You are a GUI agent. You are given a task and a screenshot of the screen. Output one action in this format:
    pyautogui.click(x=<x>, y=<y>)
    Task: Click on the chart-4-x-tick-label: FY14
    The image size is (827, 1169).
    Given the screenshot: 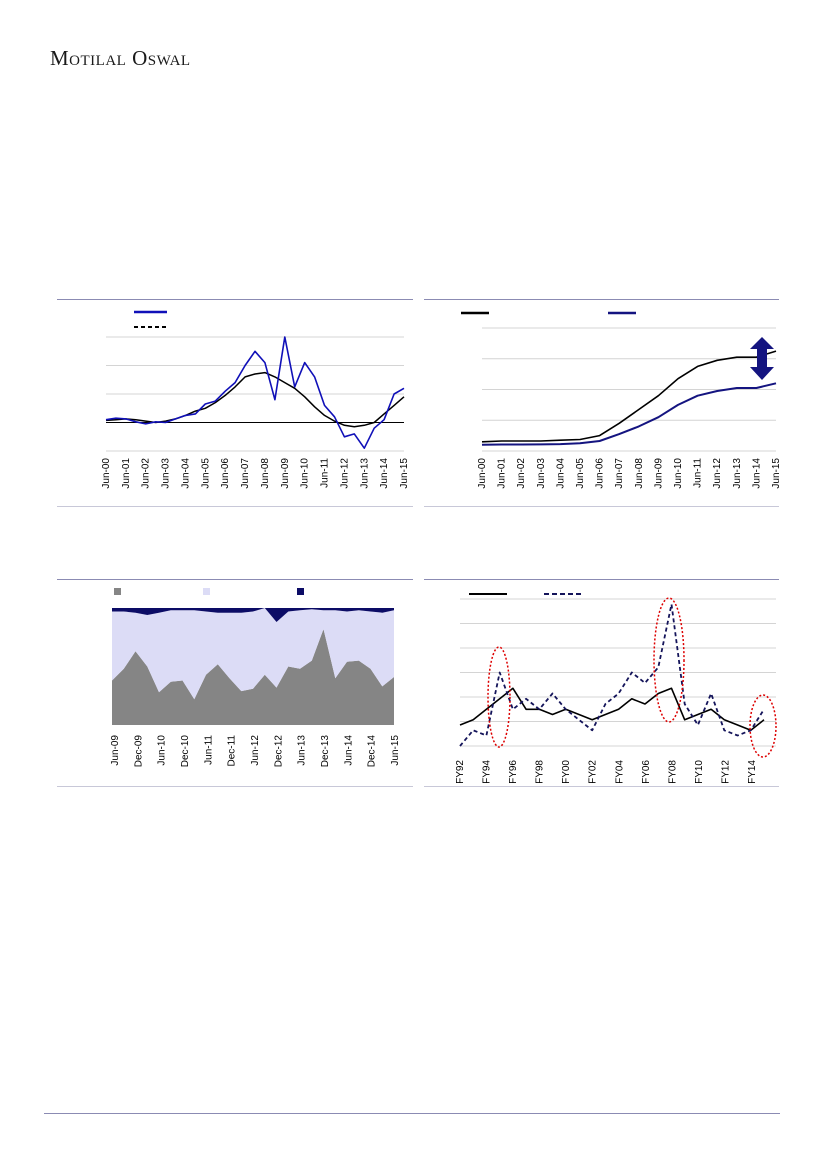 What is the action you would take?
    pyautogui.click(x=752, y=772)
    